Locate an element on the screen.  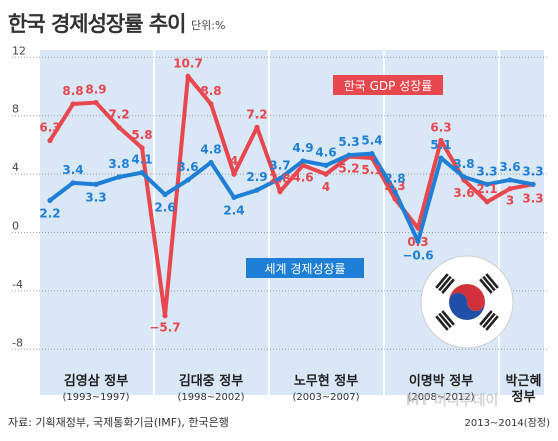
korea-legend-box is located at coordinates (388, 85).